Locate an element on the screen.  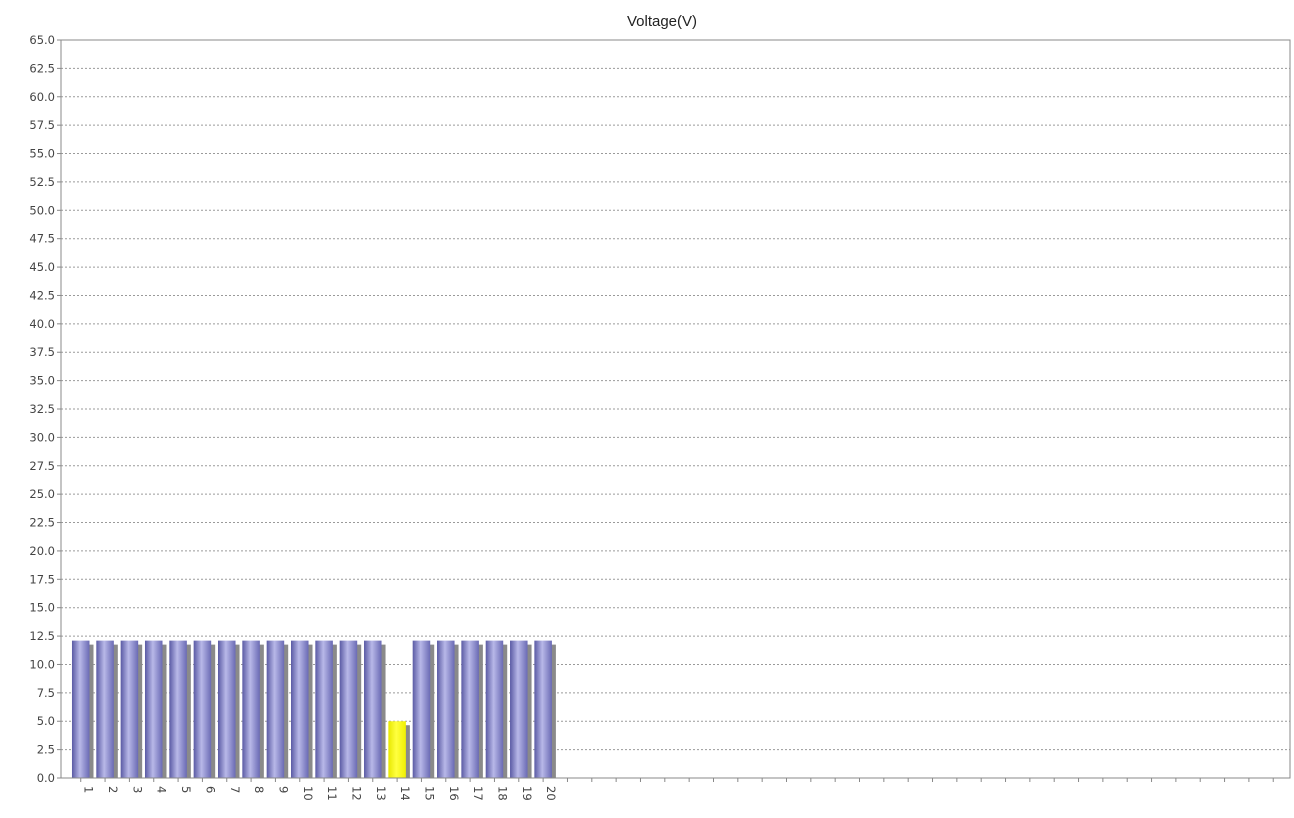
y-tick-label: 22.5 is located at coordinates (42, 523).